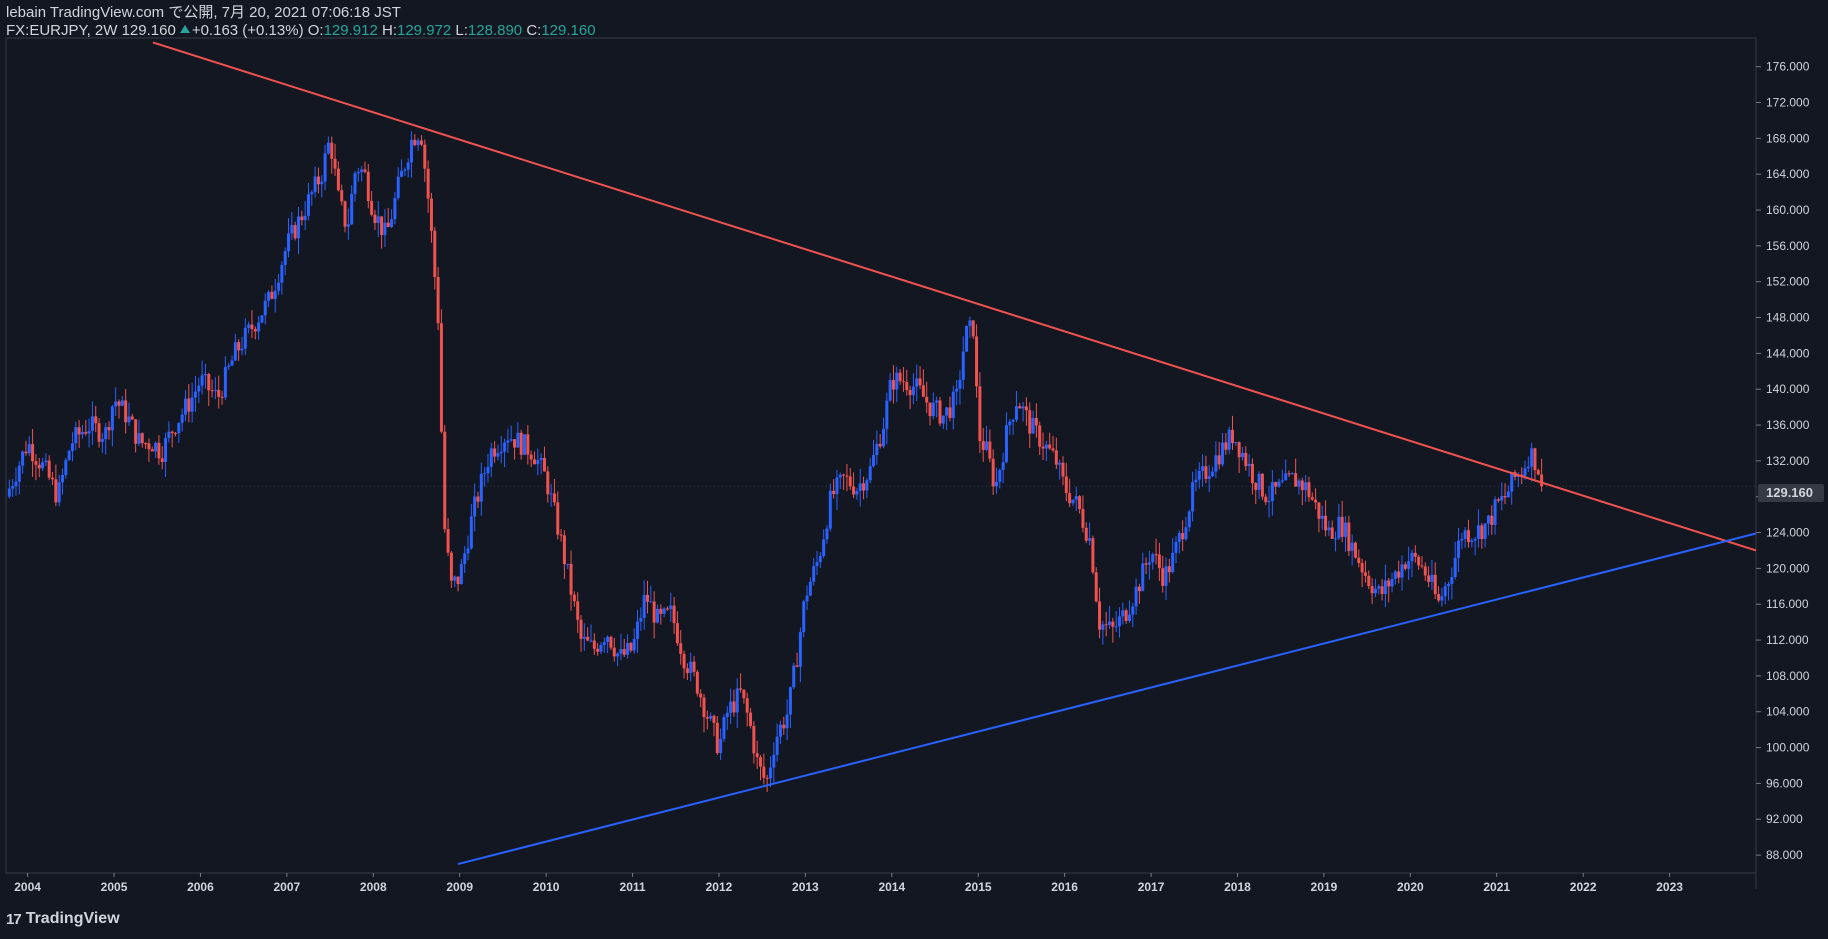 The image size is (1828, 939). What do you see at coordinates (1788, 425) in the screenshot?
I see `y-tick-label: 136.000` at bounding box center [1788, 425].